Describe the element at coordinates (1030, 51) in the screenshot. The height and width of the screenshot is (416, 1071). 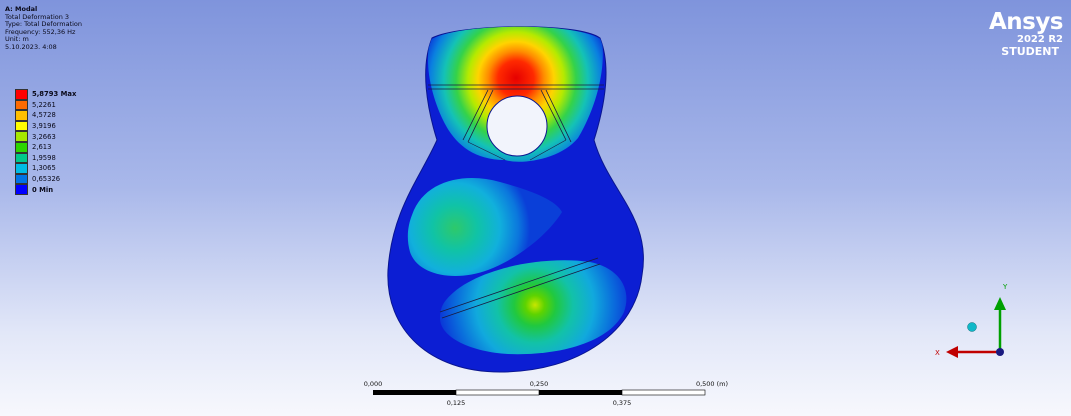
I see `student-edition-label: STUDENT` at that location.